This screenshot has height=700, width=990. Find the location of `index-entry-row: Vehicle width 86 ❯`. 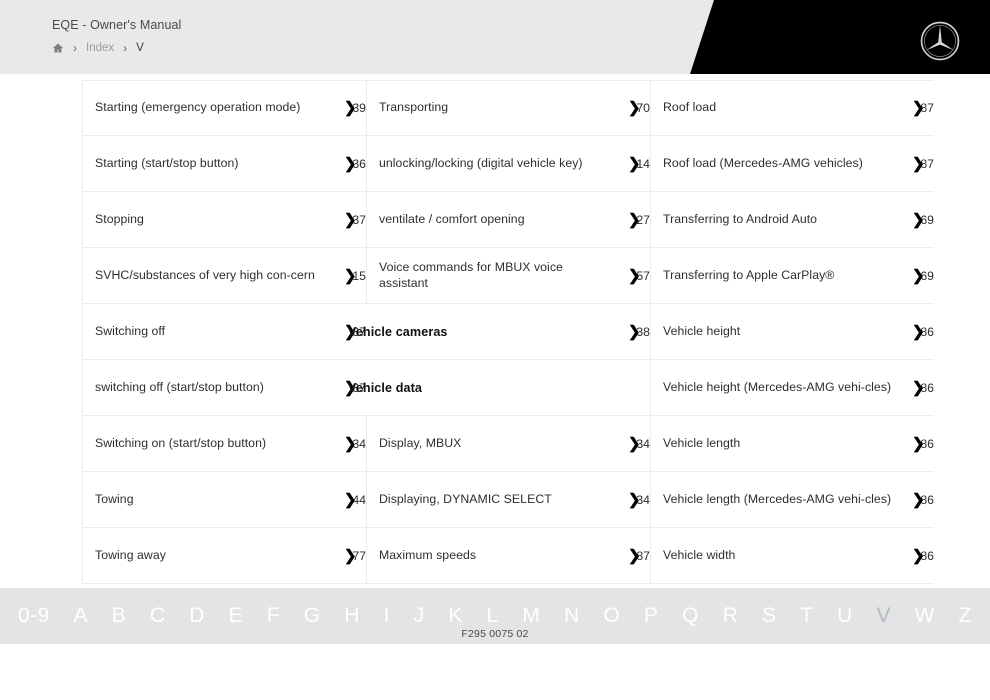

index-entry-row: Vehicle width 86 ❯ is located at coordinates (792, 556).